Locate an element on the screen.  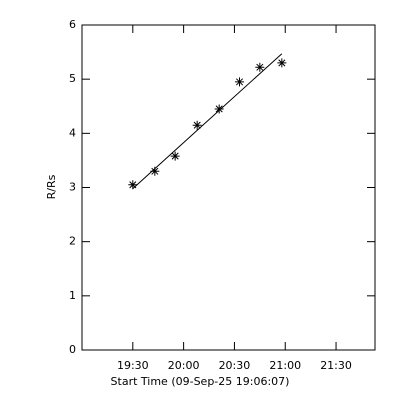
y-tick-label: 5 is located at coordinates (72, 78).